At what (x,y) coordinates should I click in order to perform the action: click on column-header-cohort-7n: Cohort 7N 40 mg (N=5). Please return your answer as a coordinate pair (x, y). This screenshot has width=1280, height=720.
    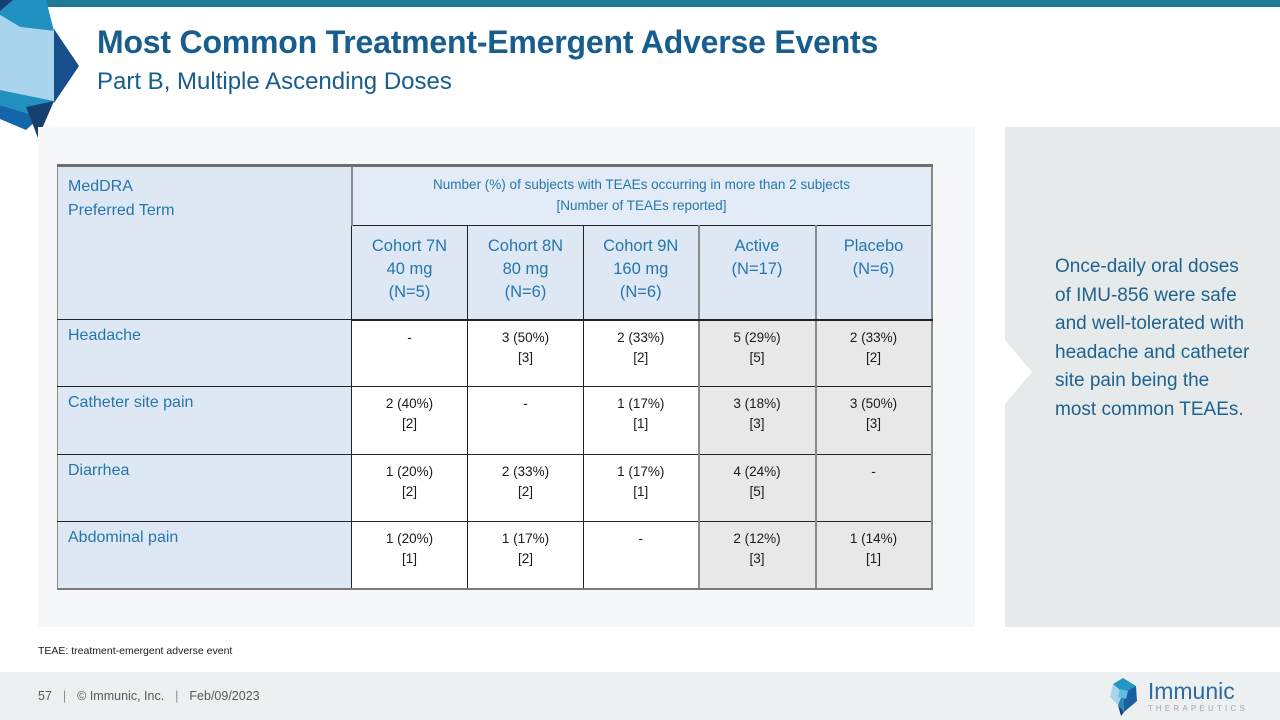
    Looking at the image, I should click on (409, 273).